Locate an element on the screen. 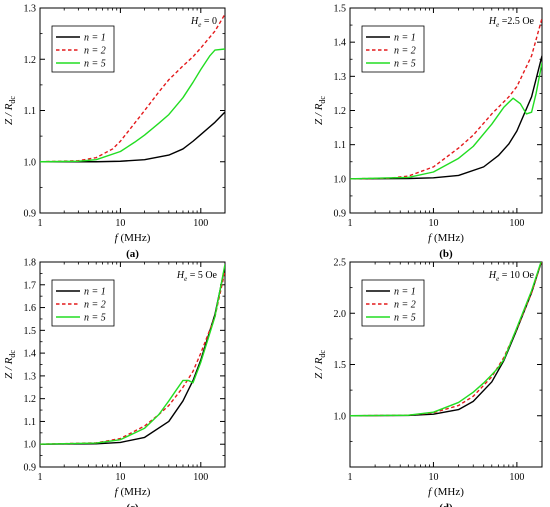  field-value: =2.5 Oe is located at coordinates (516, 21).